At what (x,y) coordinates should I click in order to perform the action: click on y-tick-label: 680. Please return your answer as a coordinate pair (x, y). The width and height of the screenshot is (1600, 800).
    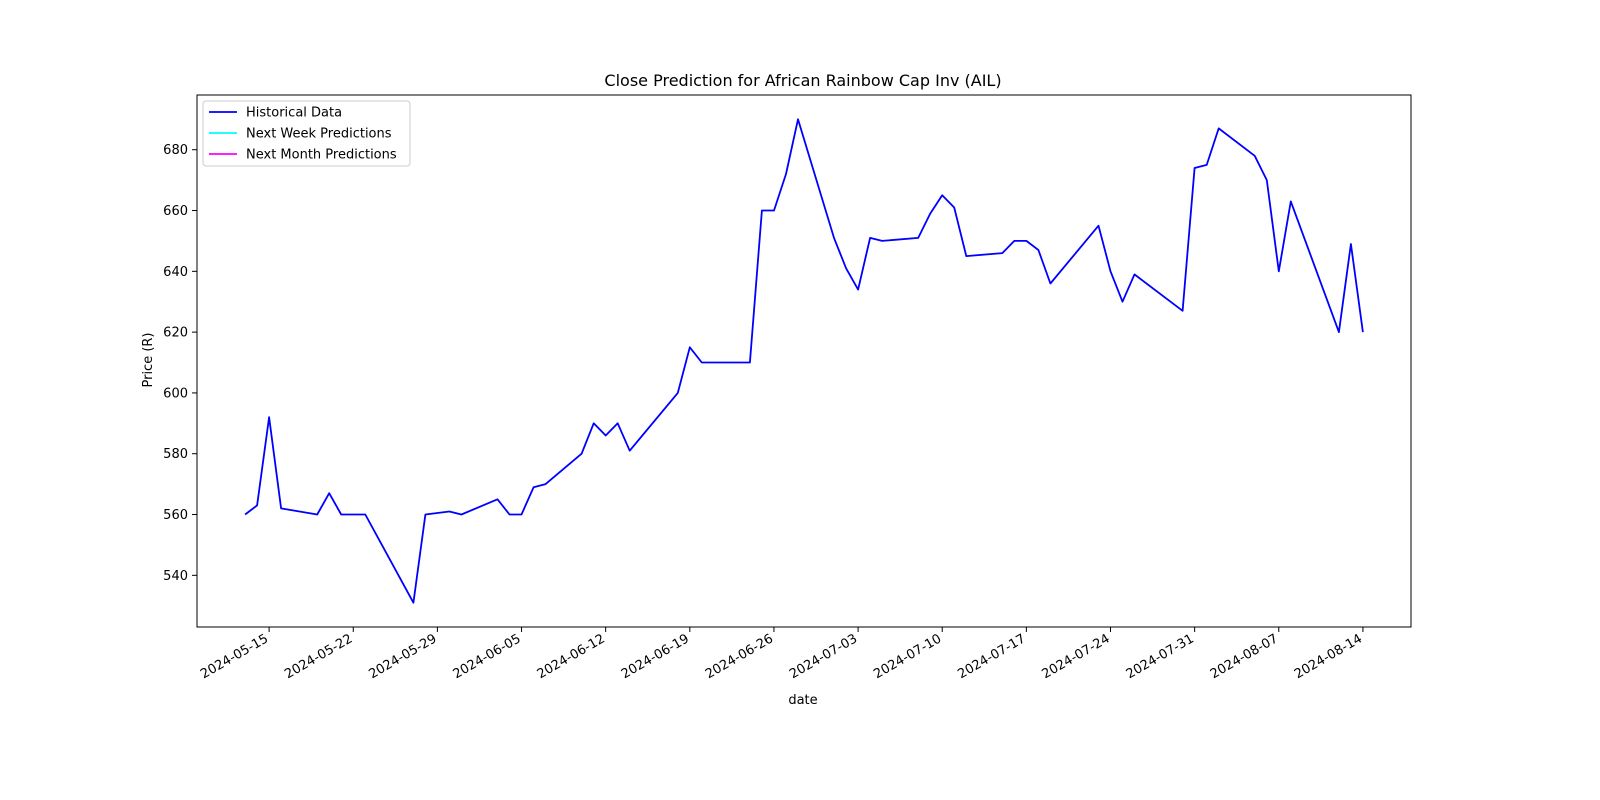
    Looking at the image, I should click on (175, 150).